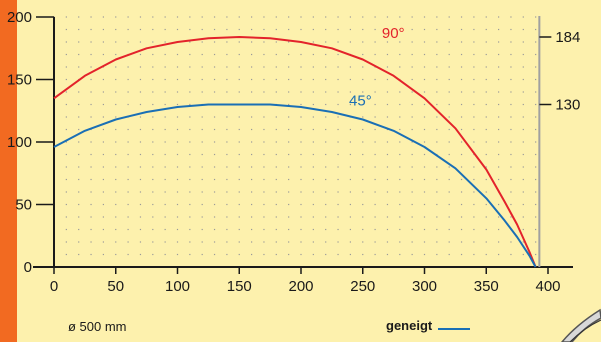 This screenshot has height=342, width=601. Describe the element at coordinates (567, 105) in the screenshot. I see `right-axis-label: 130` at that location.